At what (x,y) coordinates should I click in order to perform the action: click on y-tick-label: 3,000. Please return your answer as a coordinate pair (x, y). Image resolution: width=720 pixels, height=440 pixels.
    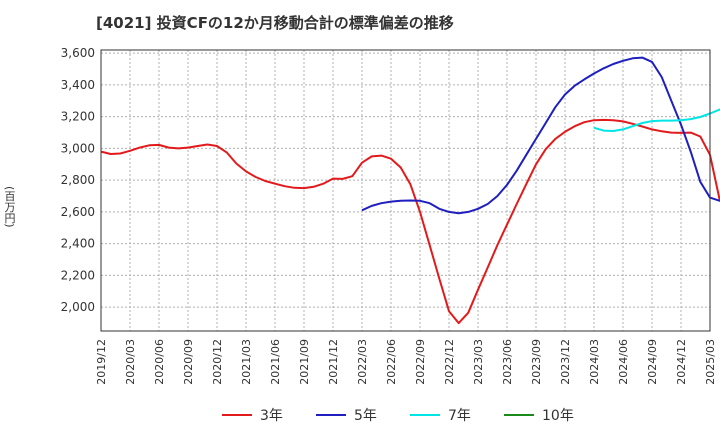
    Looking at the image, I should click on (78, 148).